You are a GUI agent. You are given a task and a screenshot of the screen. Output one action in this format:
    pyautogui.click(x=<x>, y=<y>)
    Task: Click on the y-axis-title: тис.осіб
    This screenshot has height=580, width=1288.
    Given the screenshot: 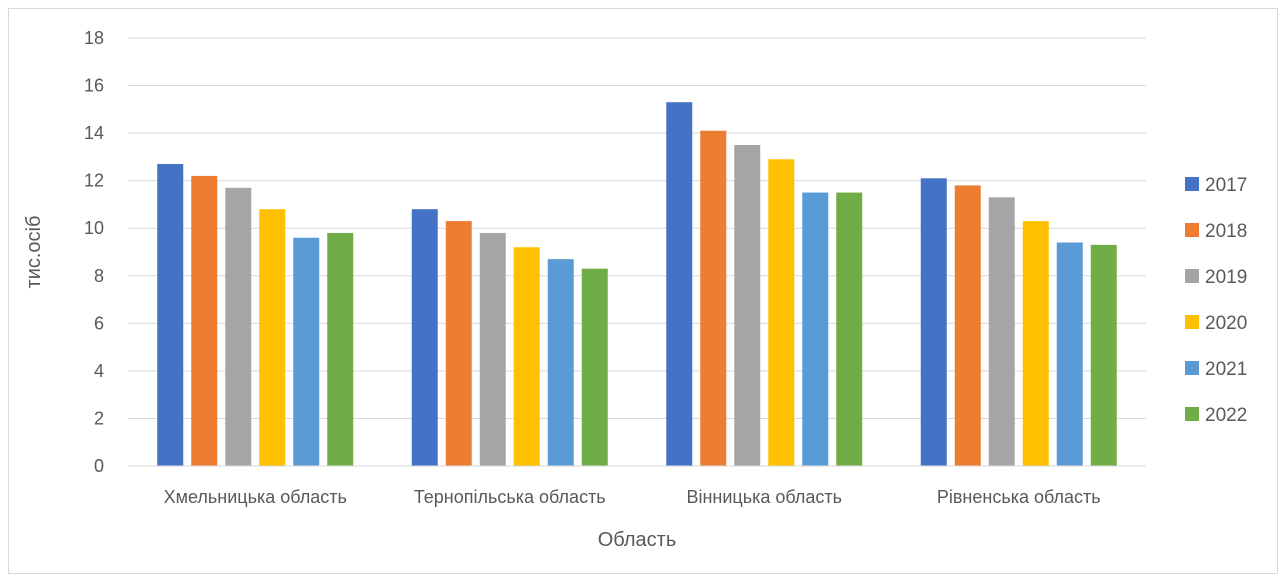 What is the action you would take?
    pyautogui.click(x=34, y=252)
    